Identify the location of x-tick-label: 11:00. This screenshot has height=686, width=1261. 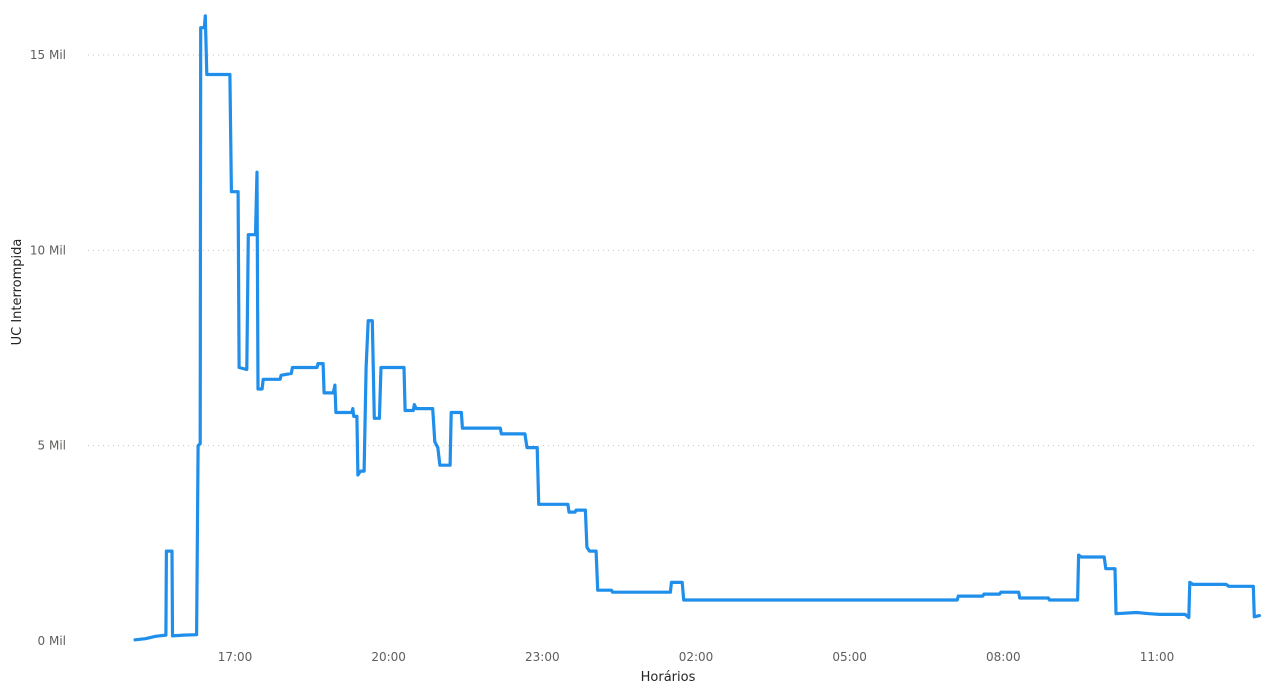
(1157, 657).